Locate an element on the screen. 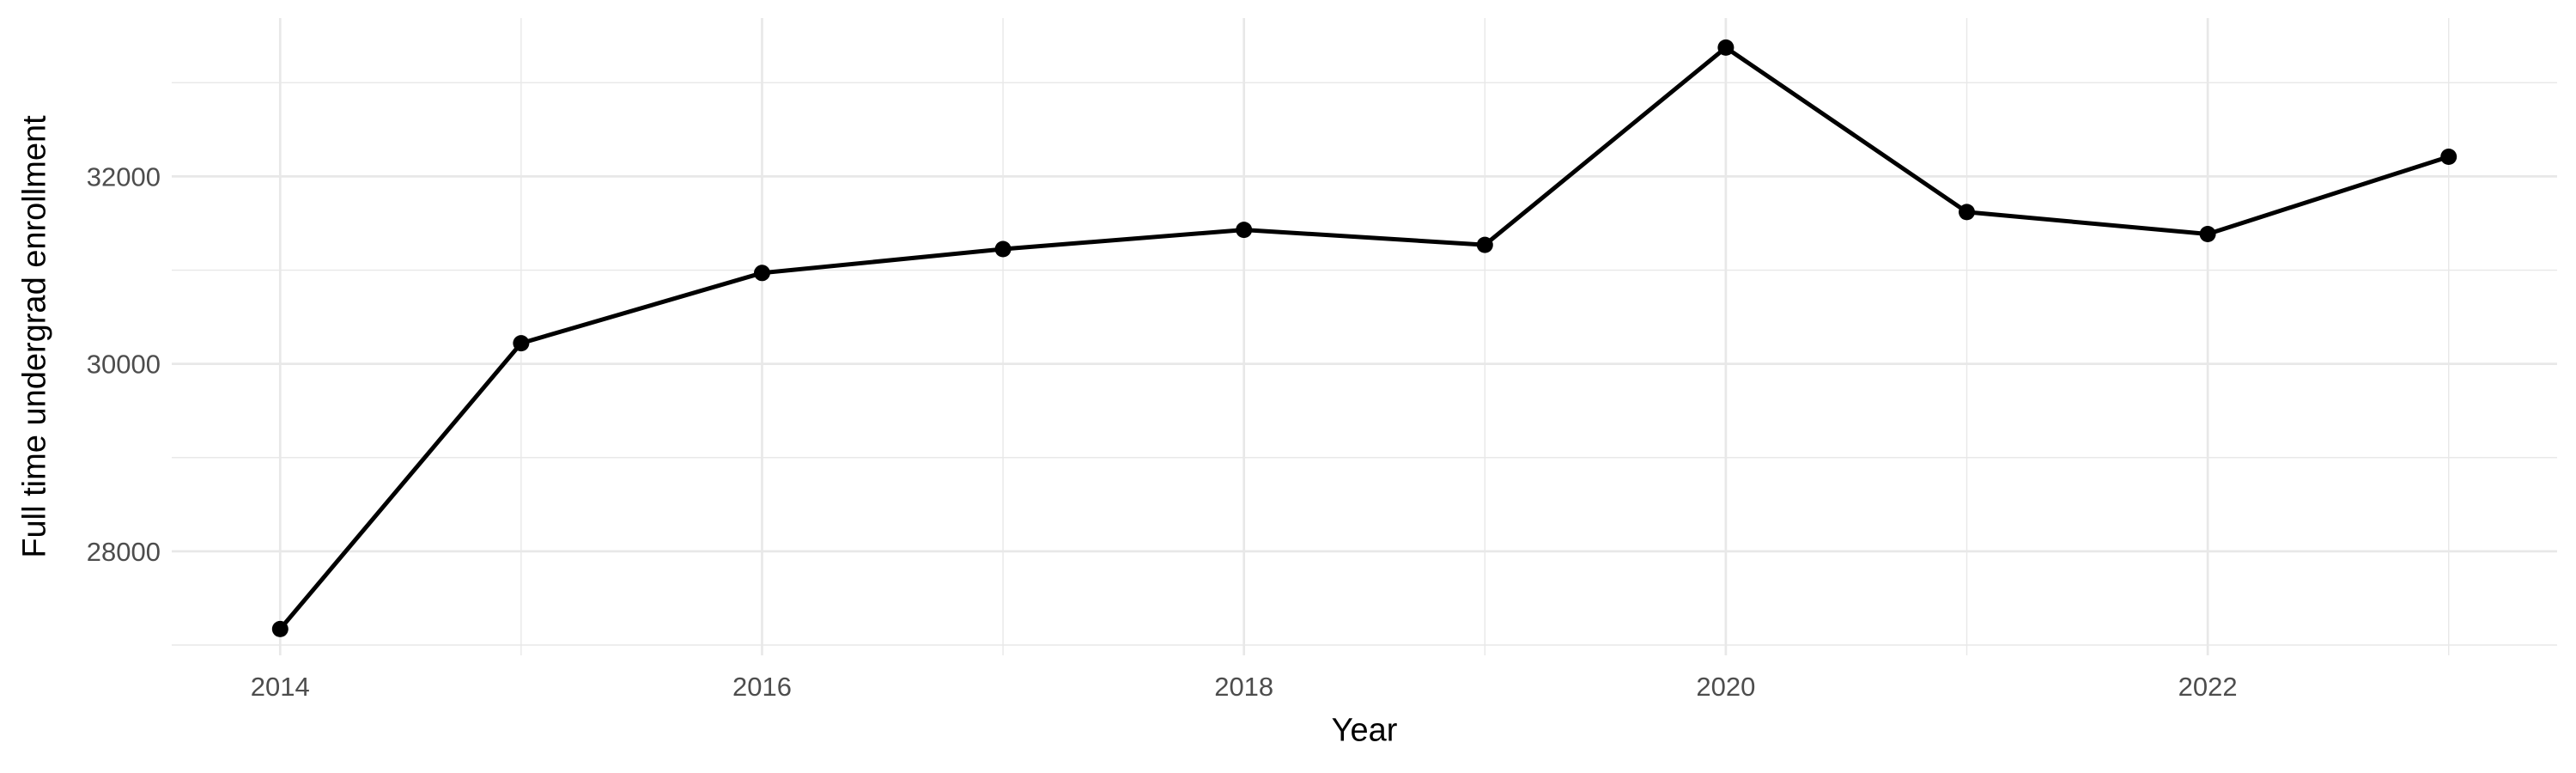 Image resolution: width=2576 pixels, height=773 pixels. x-tick-label: 2016 is located at coordinates (762, 687).